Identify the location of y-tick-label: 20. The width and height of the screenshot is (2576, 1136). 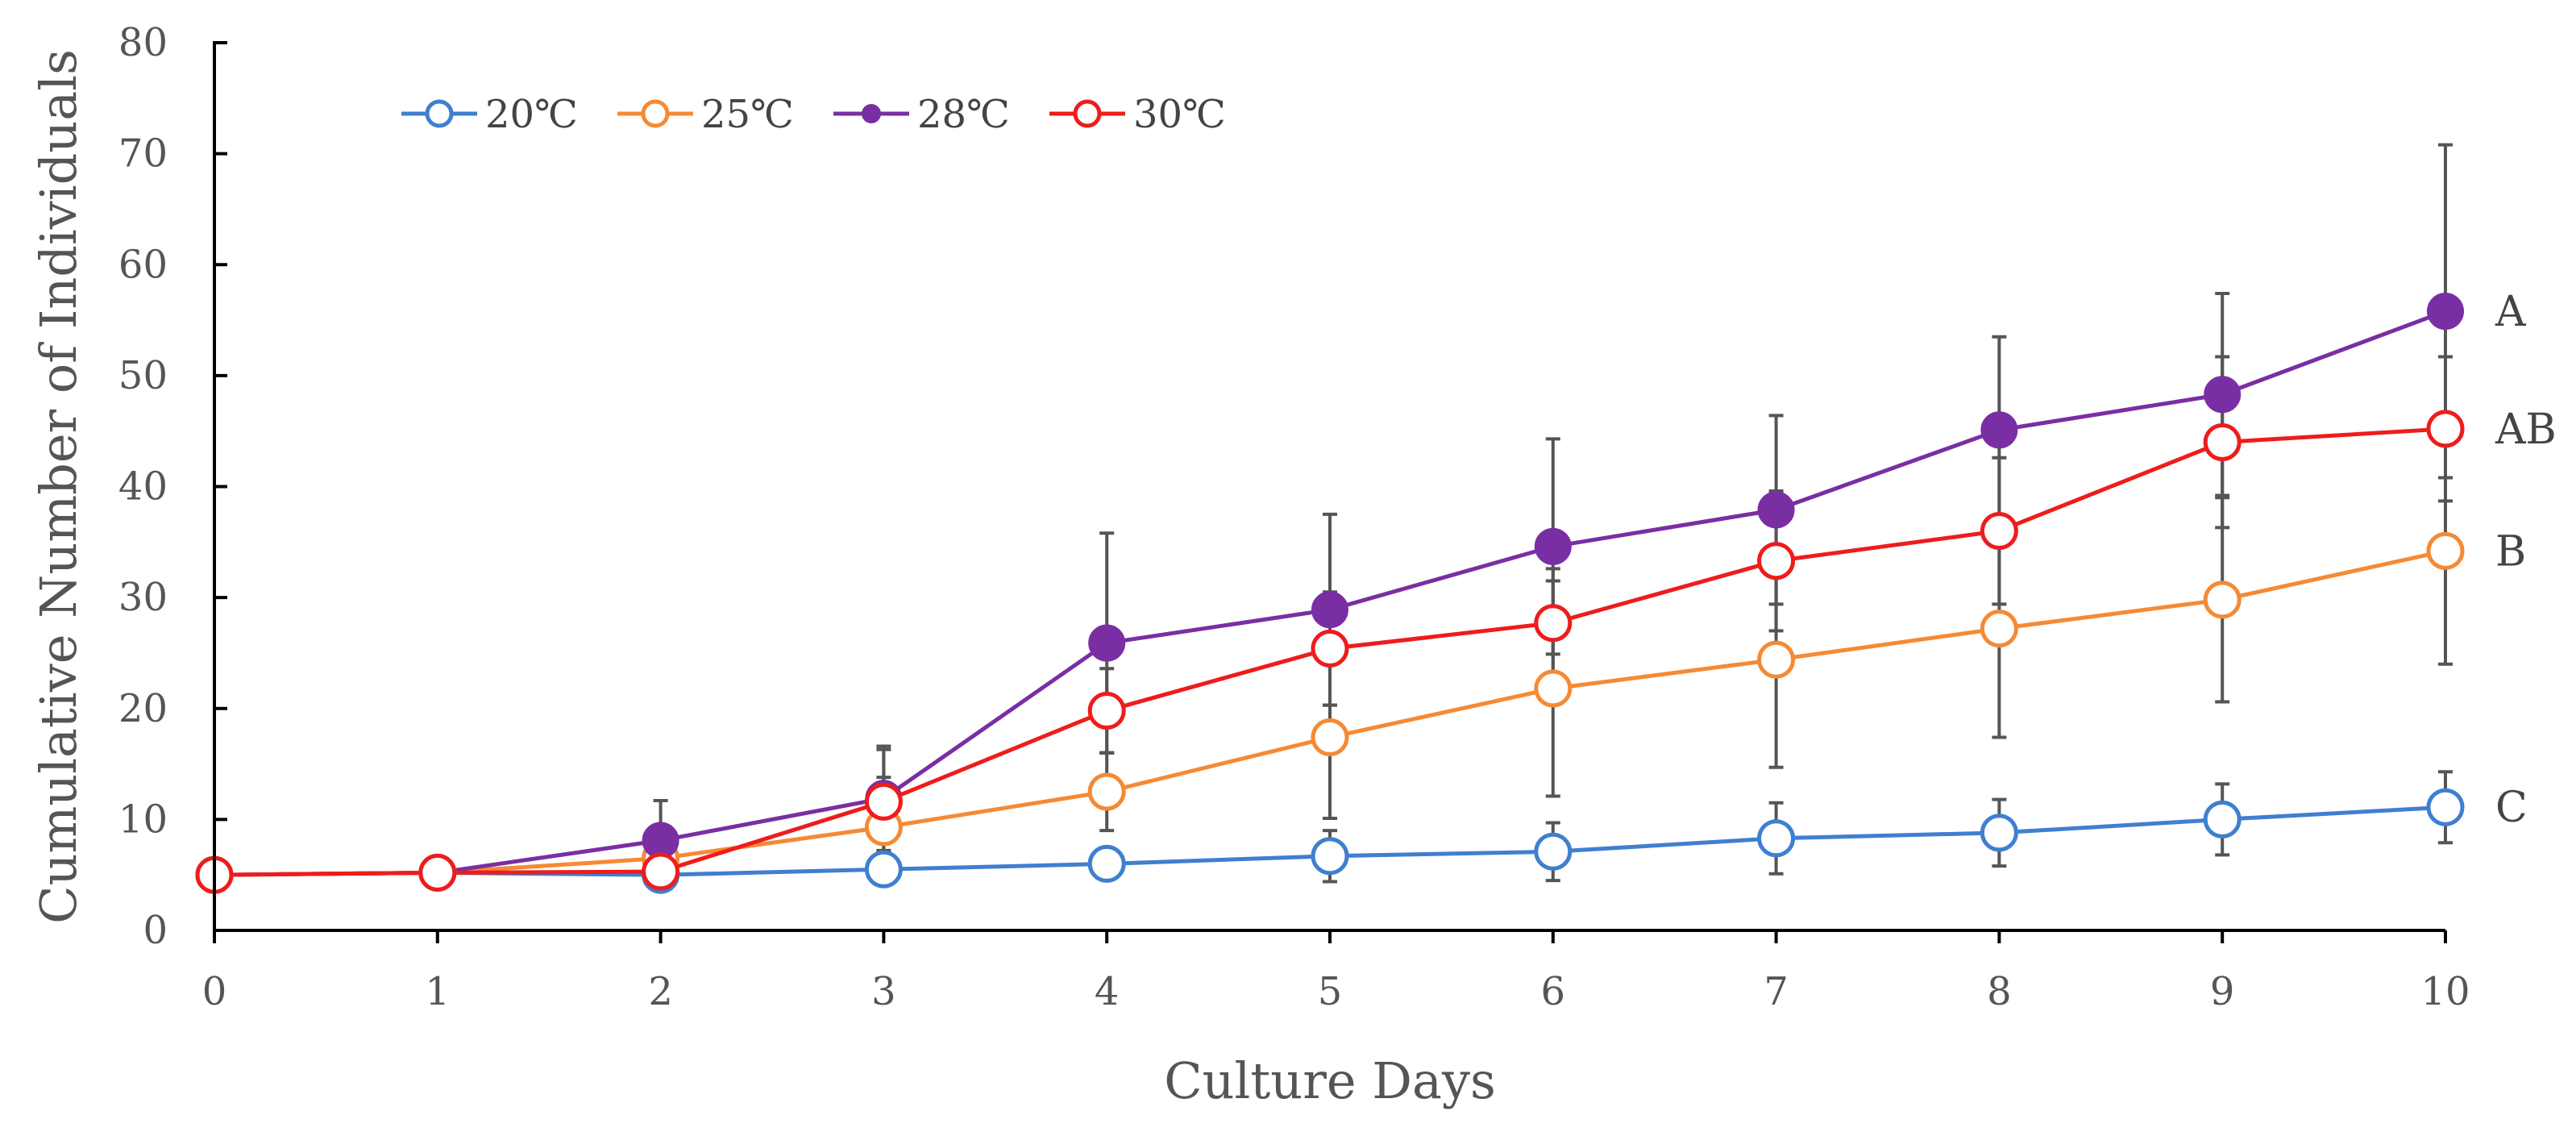
(143, 708).